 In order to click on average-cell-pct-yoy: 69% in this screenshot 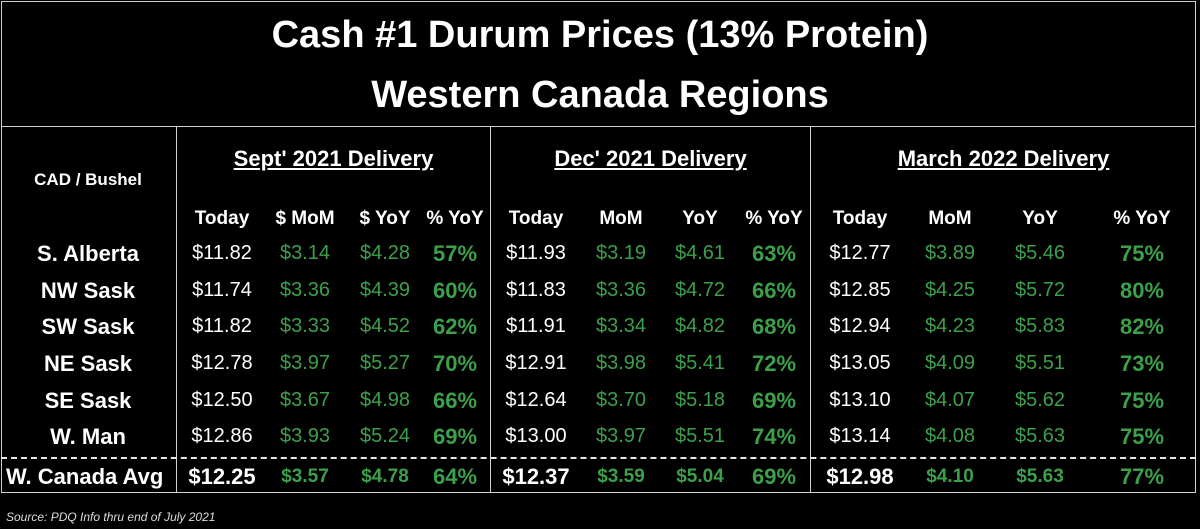, I will do `click(774, 476)`.